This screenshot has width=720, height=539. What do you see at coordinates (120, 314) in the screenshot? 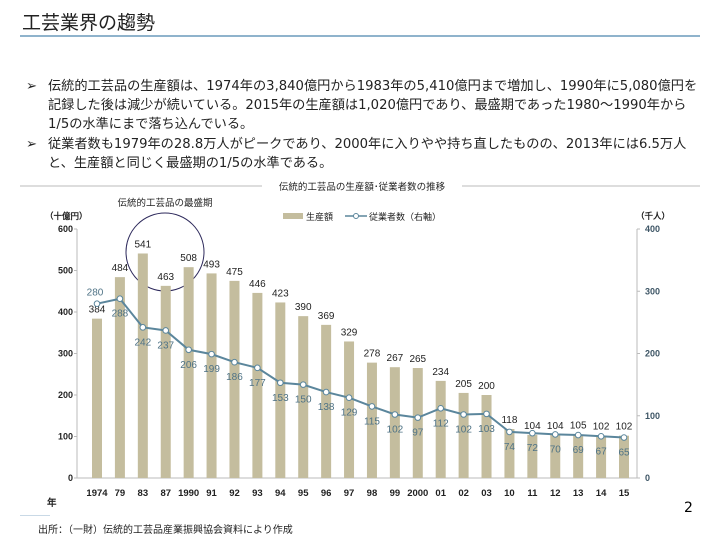
I see `line-value-label: 288` at bounding box center [120, 314].